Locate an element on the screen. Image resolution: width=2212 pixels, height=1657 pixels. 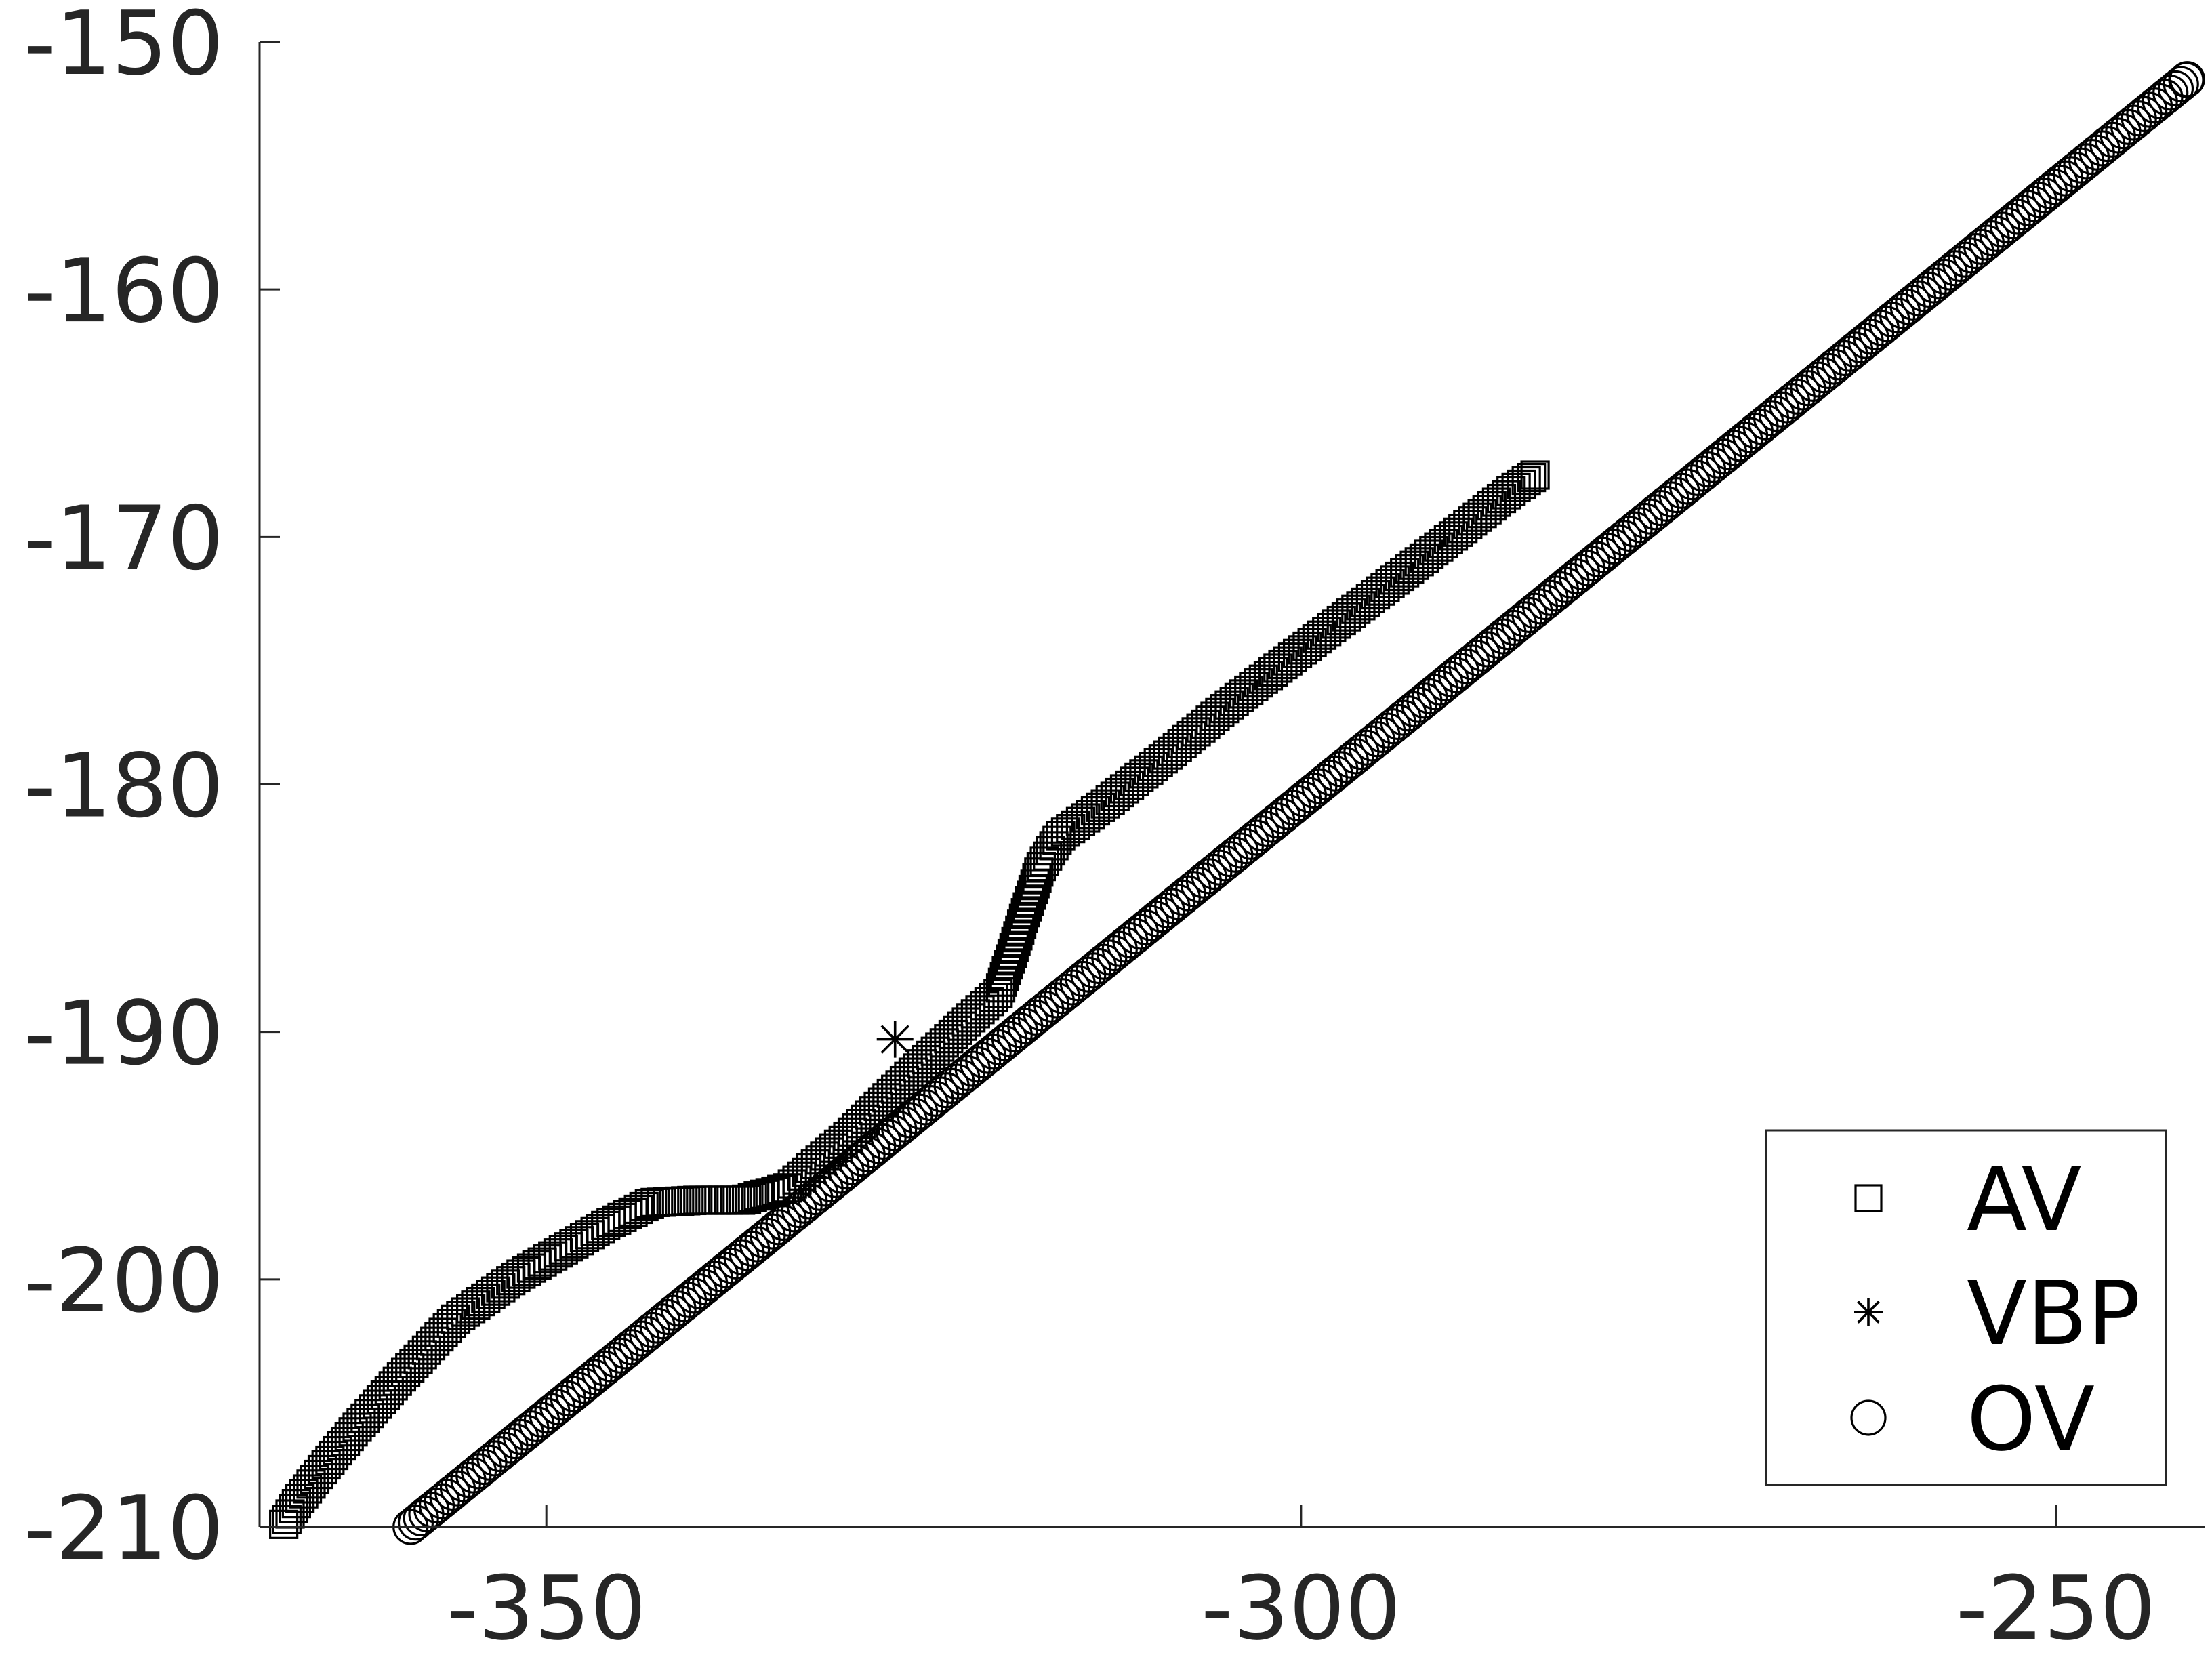
y-tick-label: -210 is located at coordinates (124, 1528).